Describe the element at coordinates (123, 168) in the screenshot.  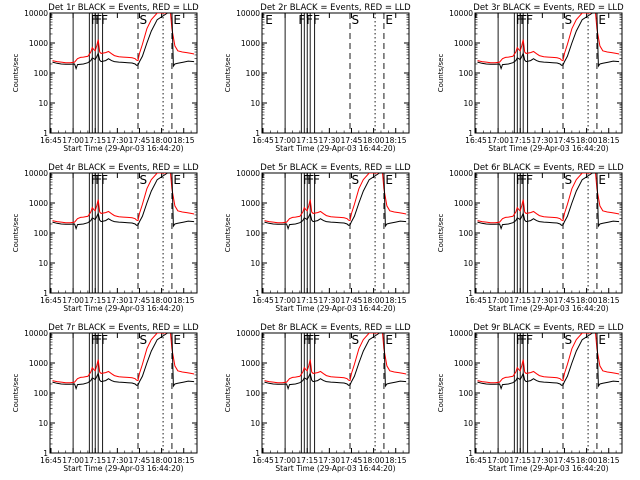
I see `panel-title: Det 4r BLACK = Events, RED = LLD` at that location.